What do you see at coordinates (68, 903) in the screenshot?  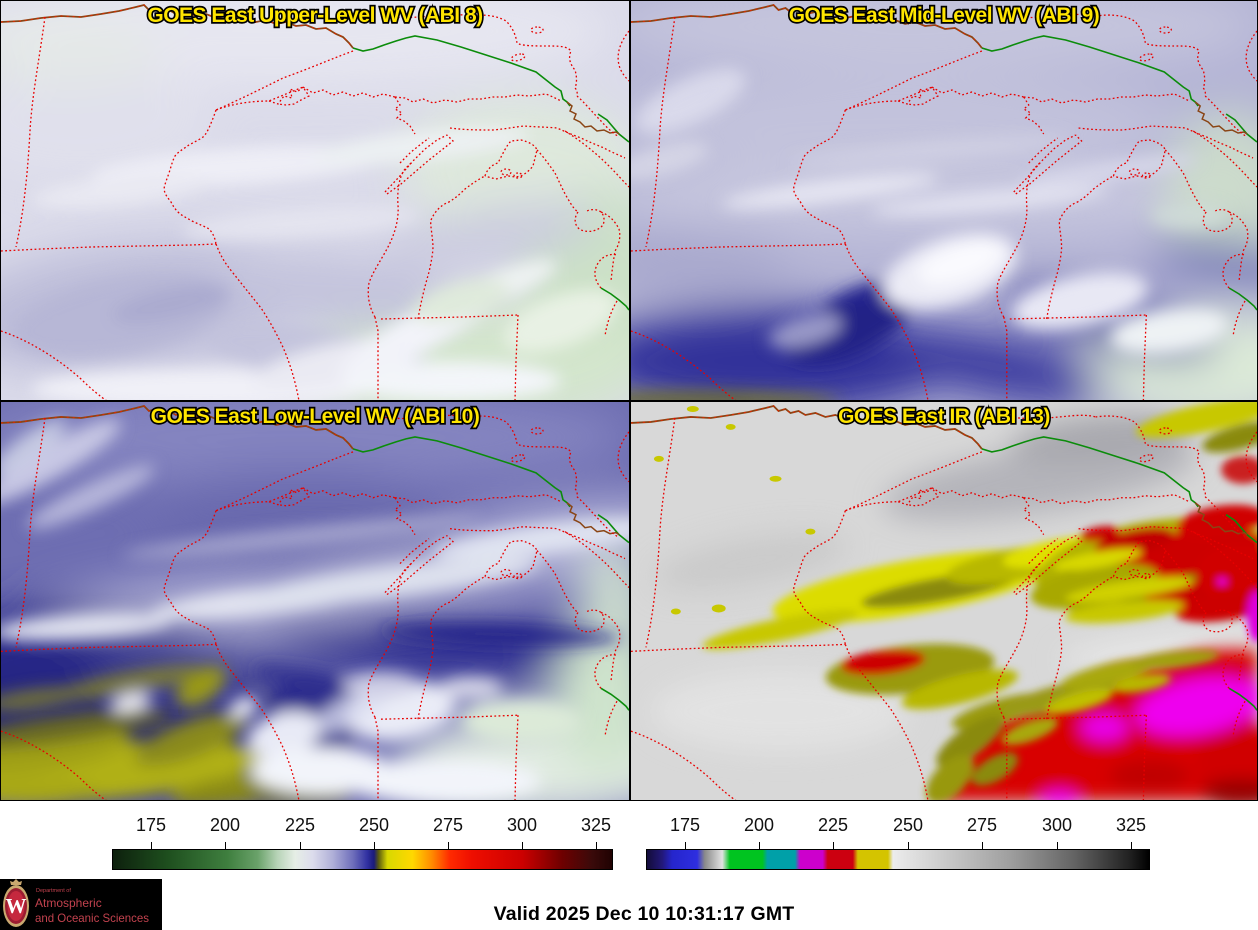 I see `svg-text: Atmospheric` at bounding box center [68, 903].